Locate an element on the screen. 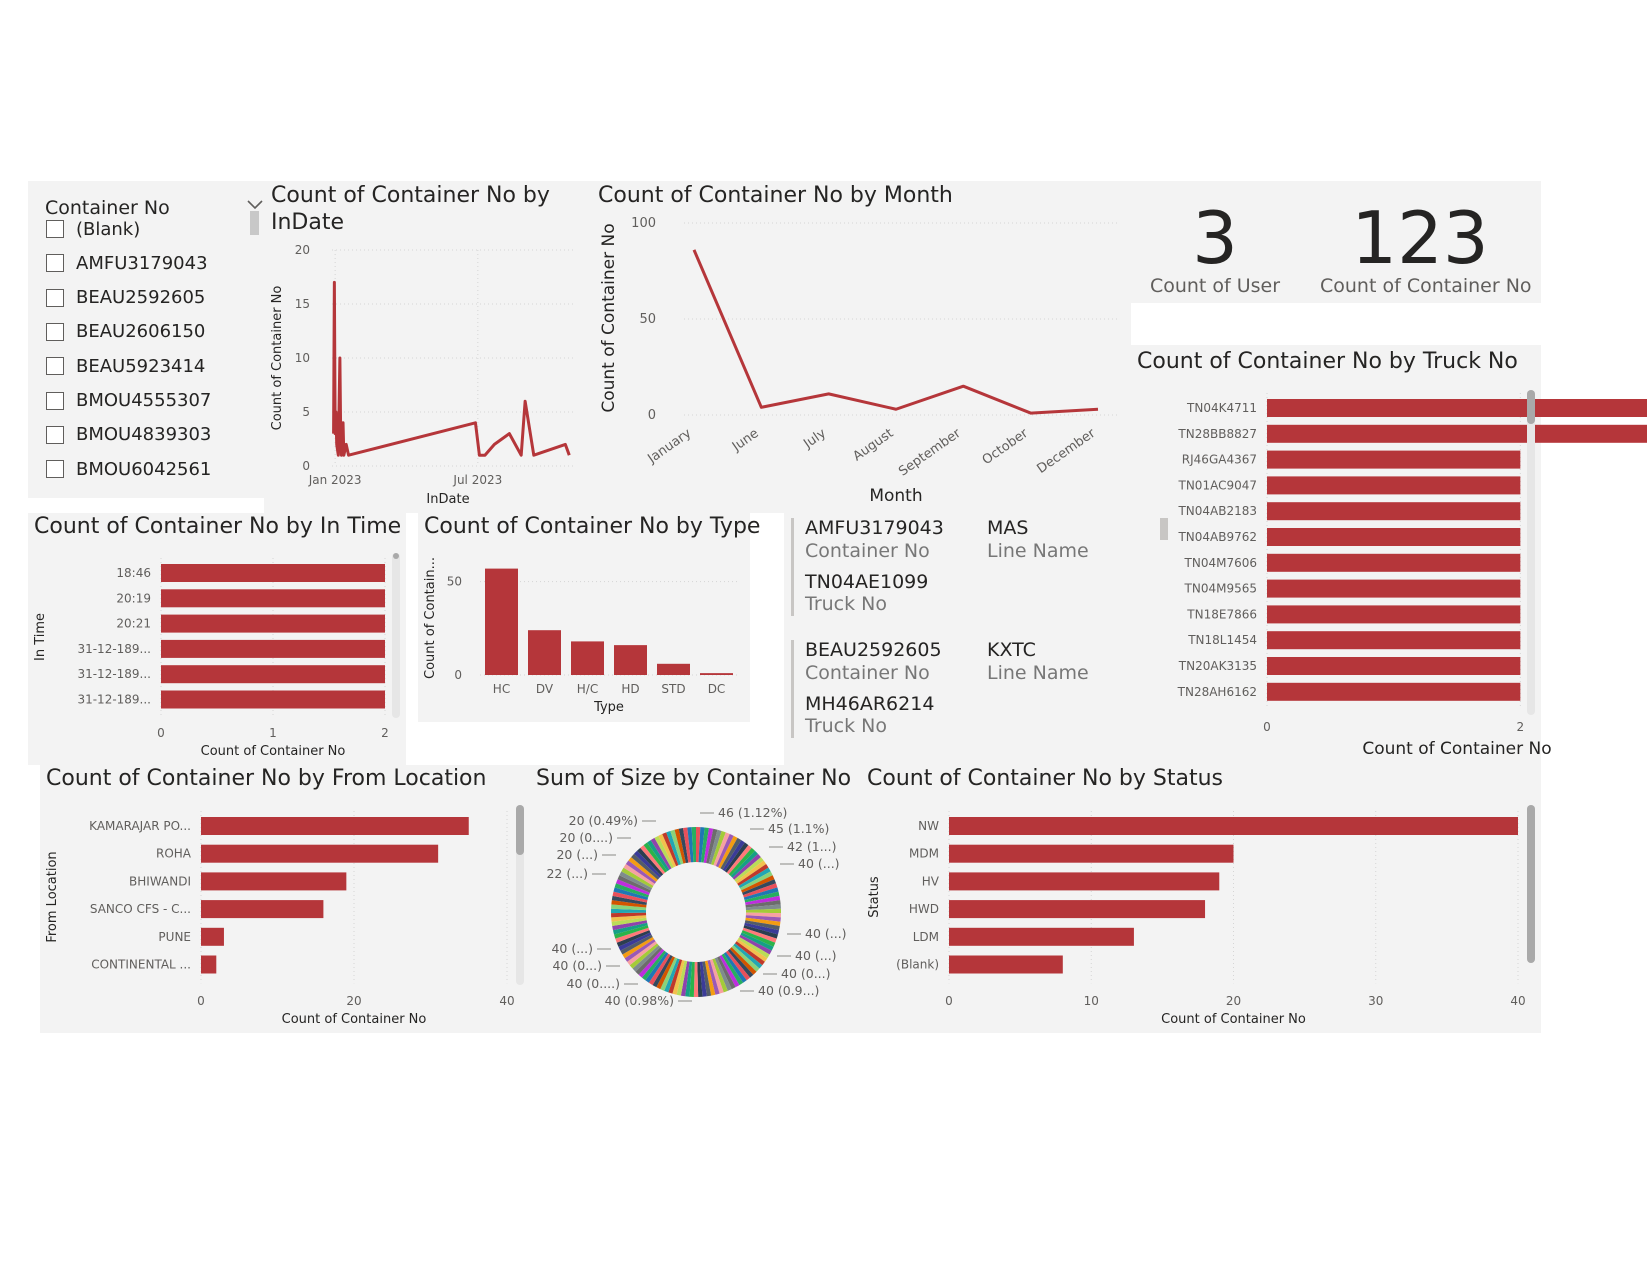  scrollbar-thumb is located at coordinates (1531, 407).